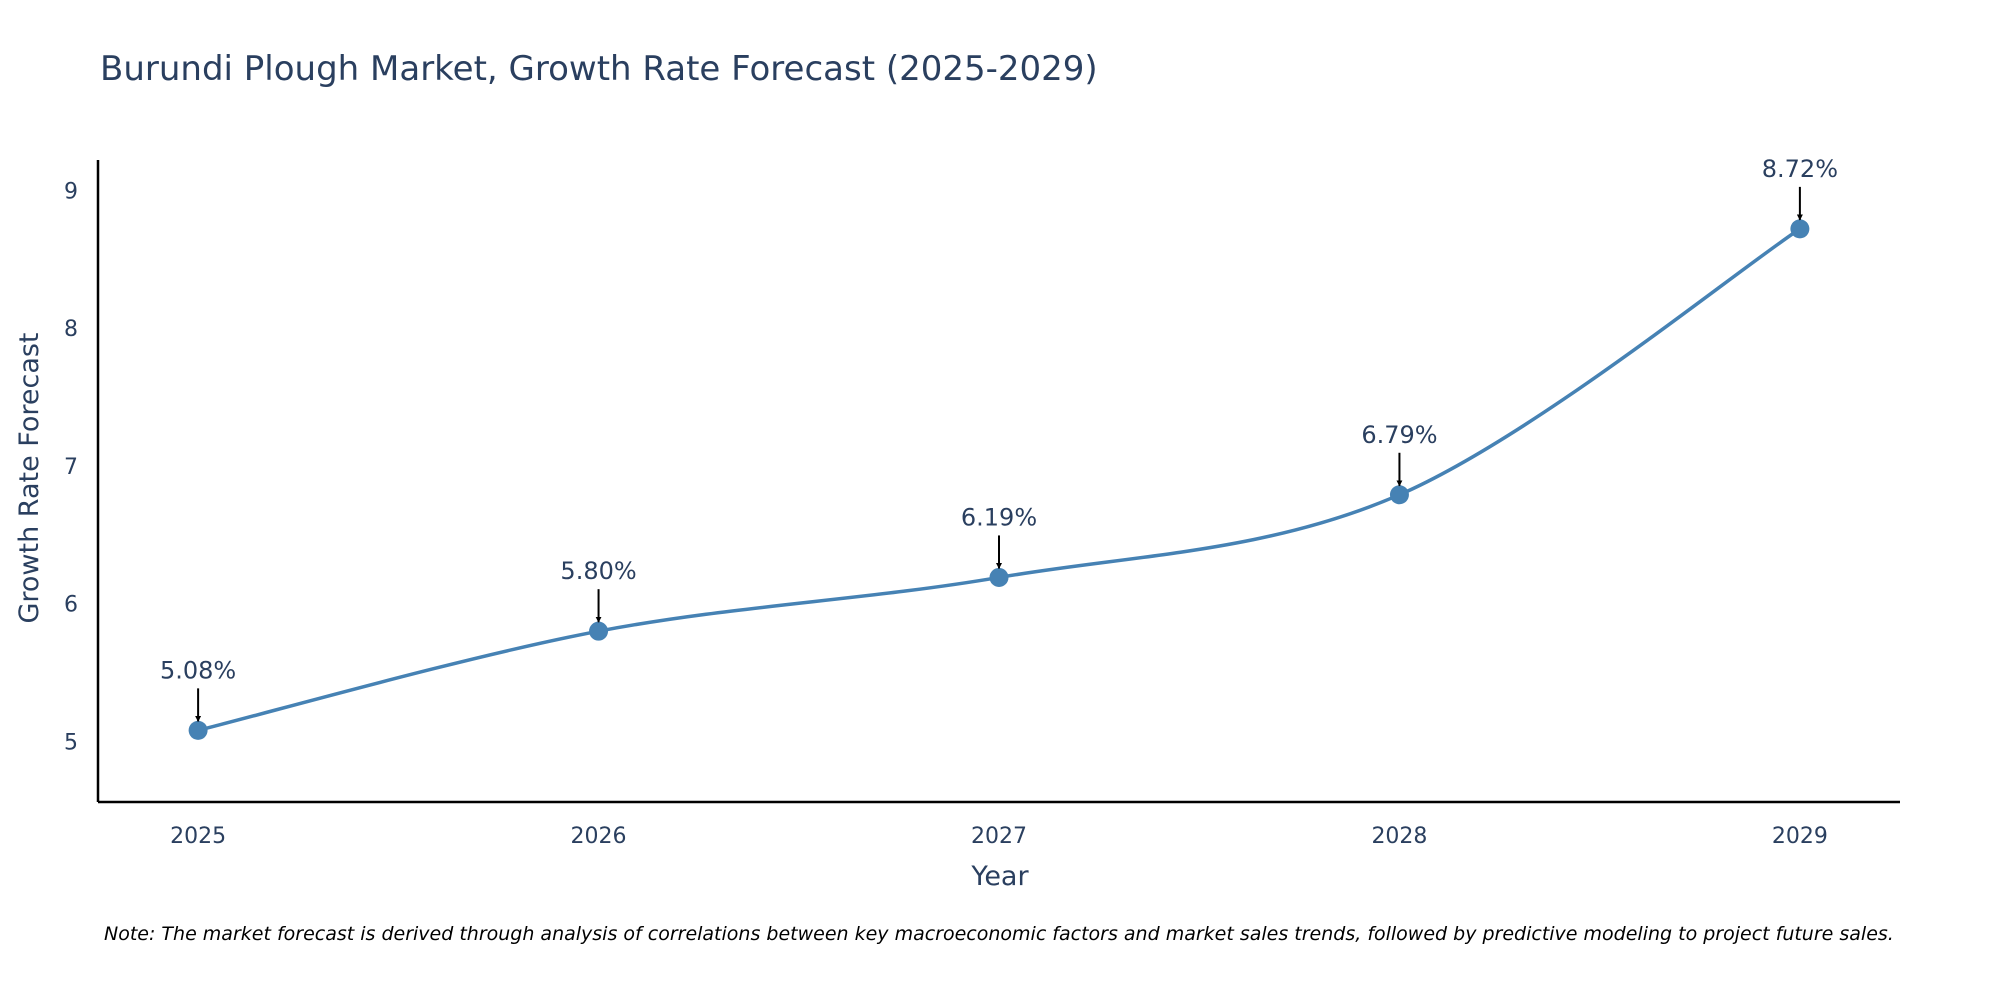  What do you see at coordinates (71, 191) in the screenshot?
I see `y-tick-label: 9` at bounding box center [71, 191].